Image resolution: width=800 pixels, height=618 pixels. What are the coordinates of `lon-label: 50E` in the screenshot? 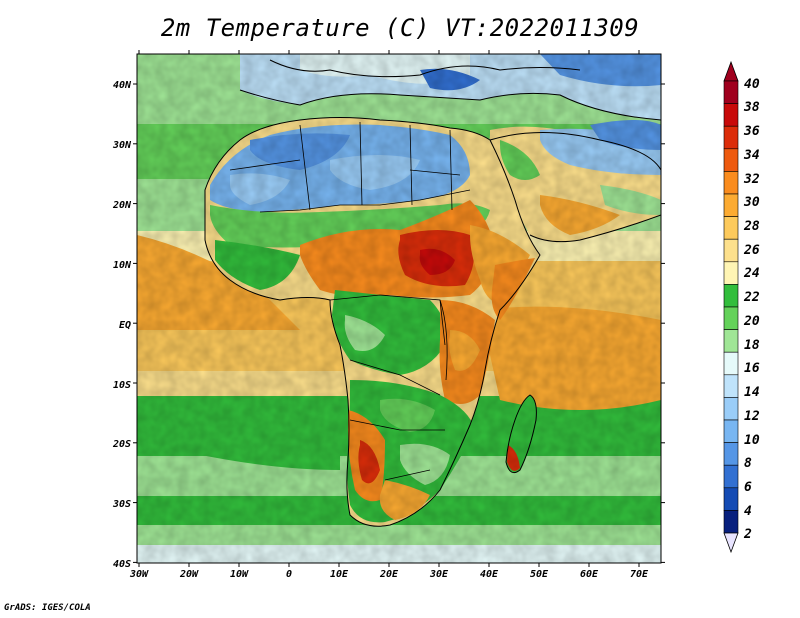 It's located at (539, 574).